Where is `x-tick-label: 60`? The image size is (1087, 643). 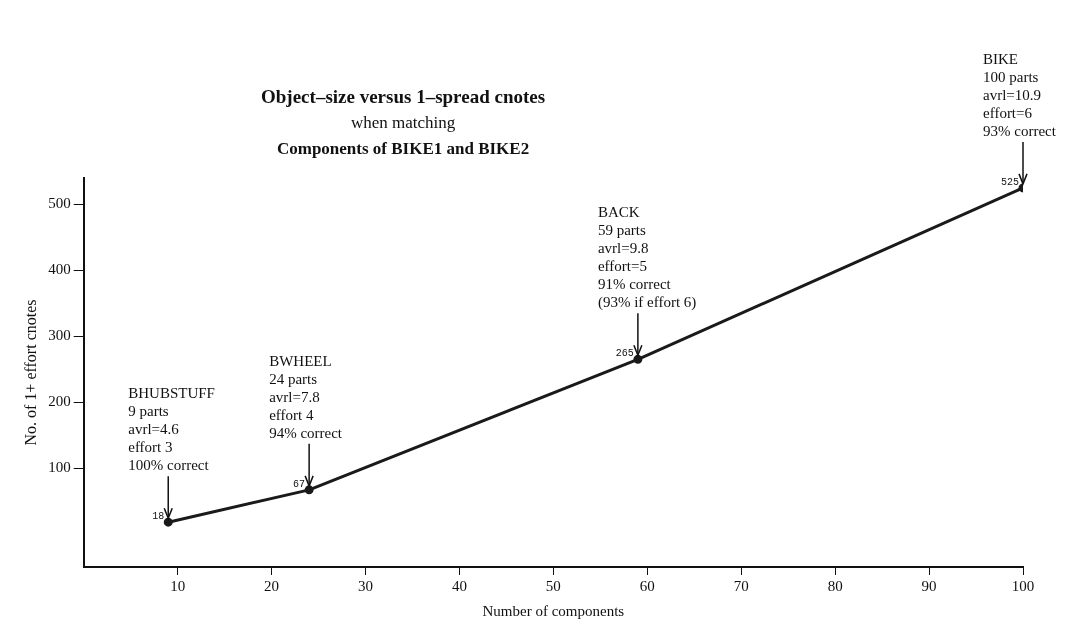 x-tick-label: 60 is located at coordinates (647, 585).